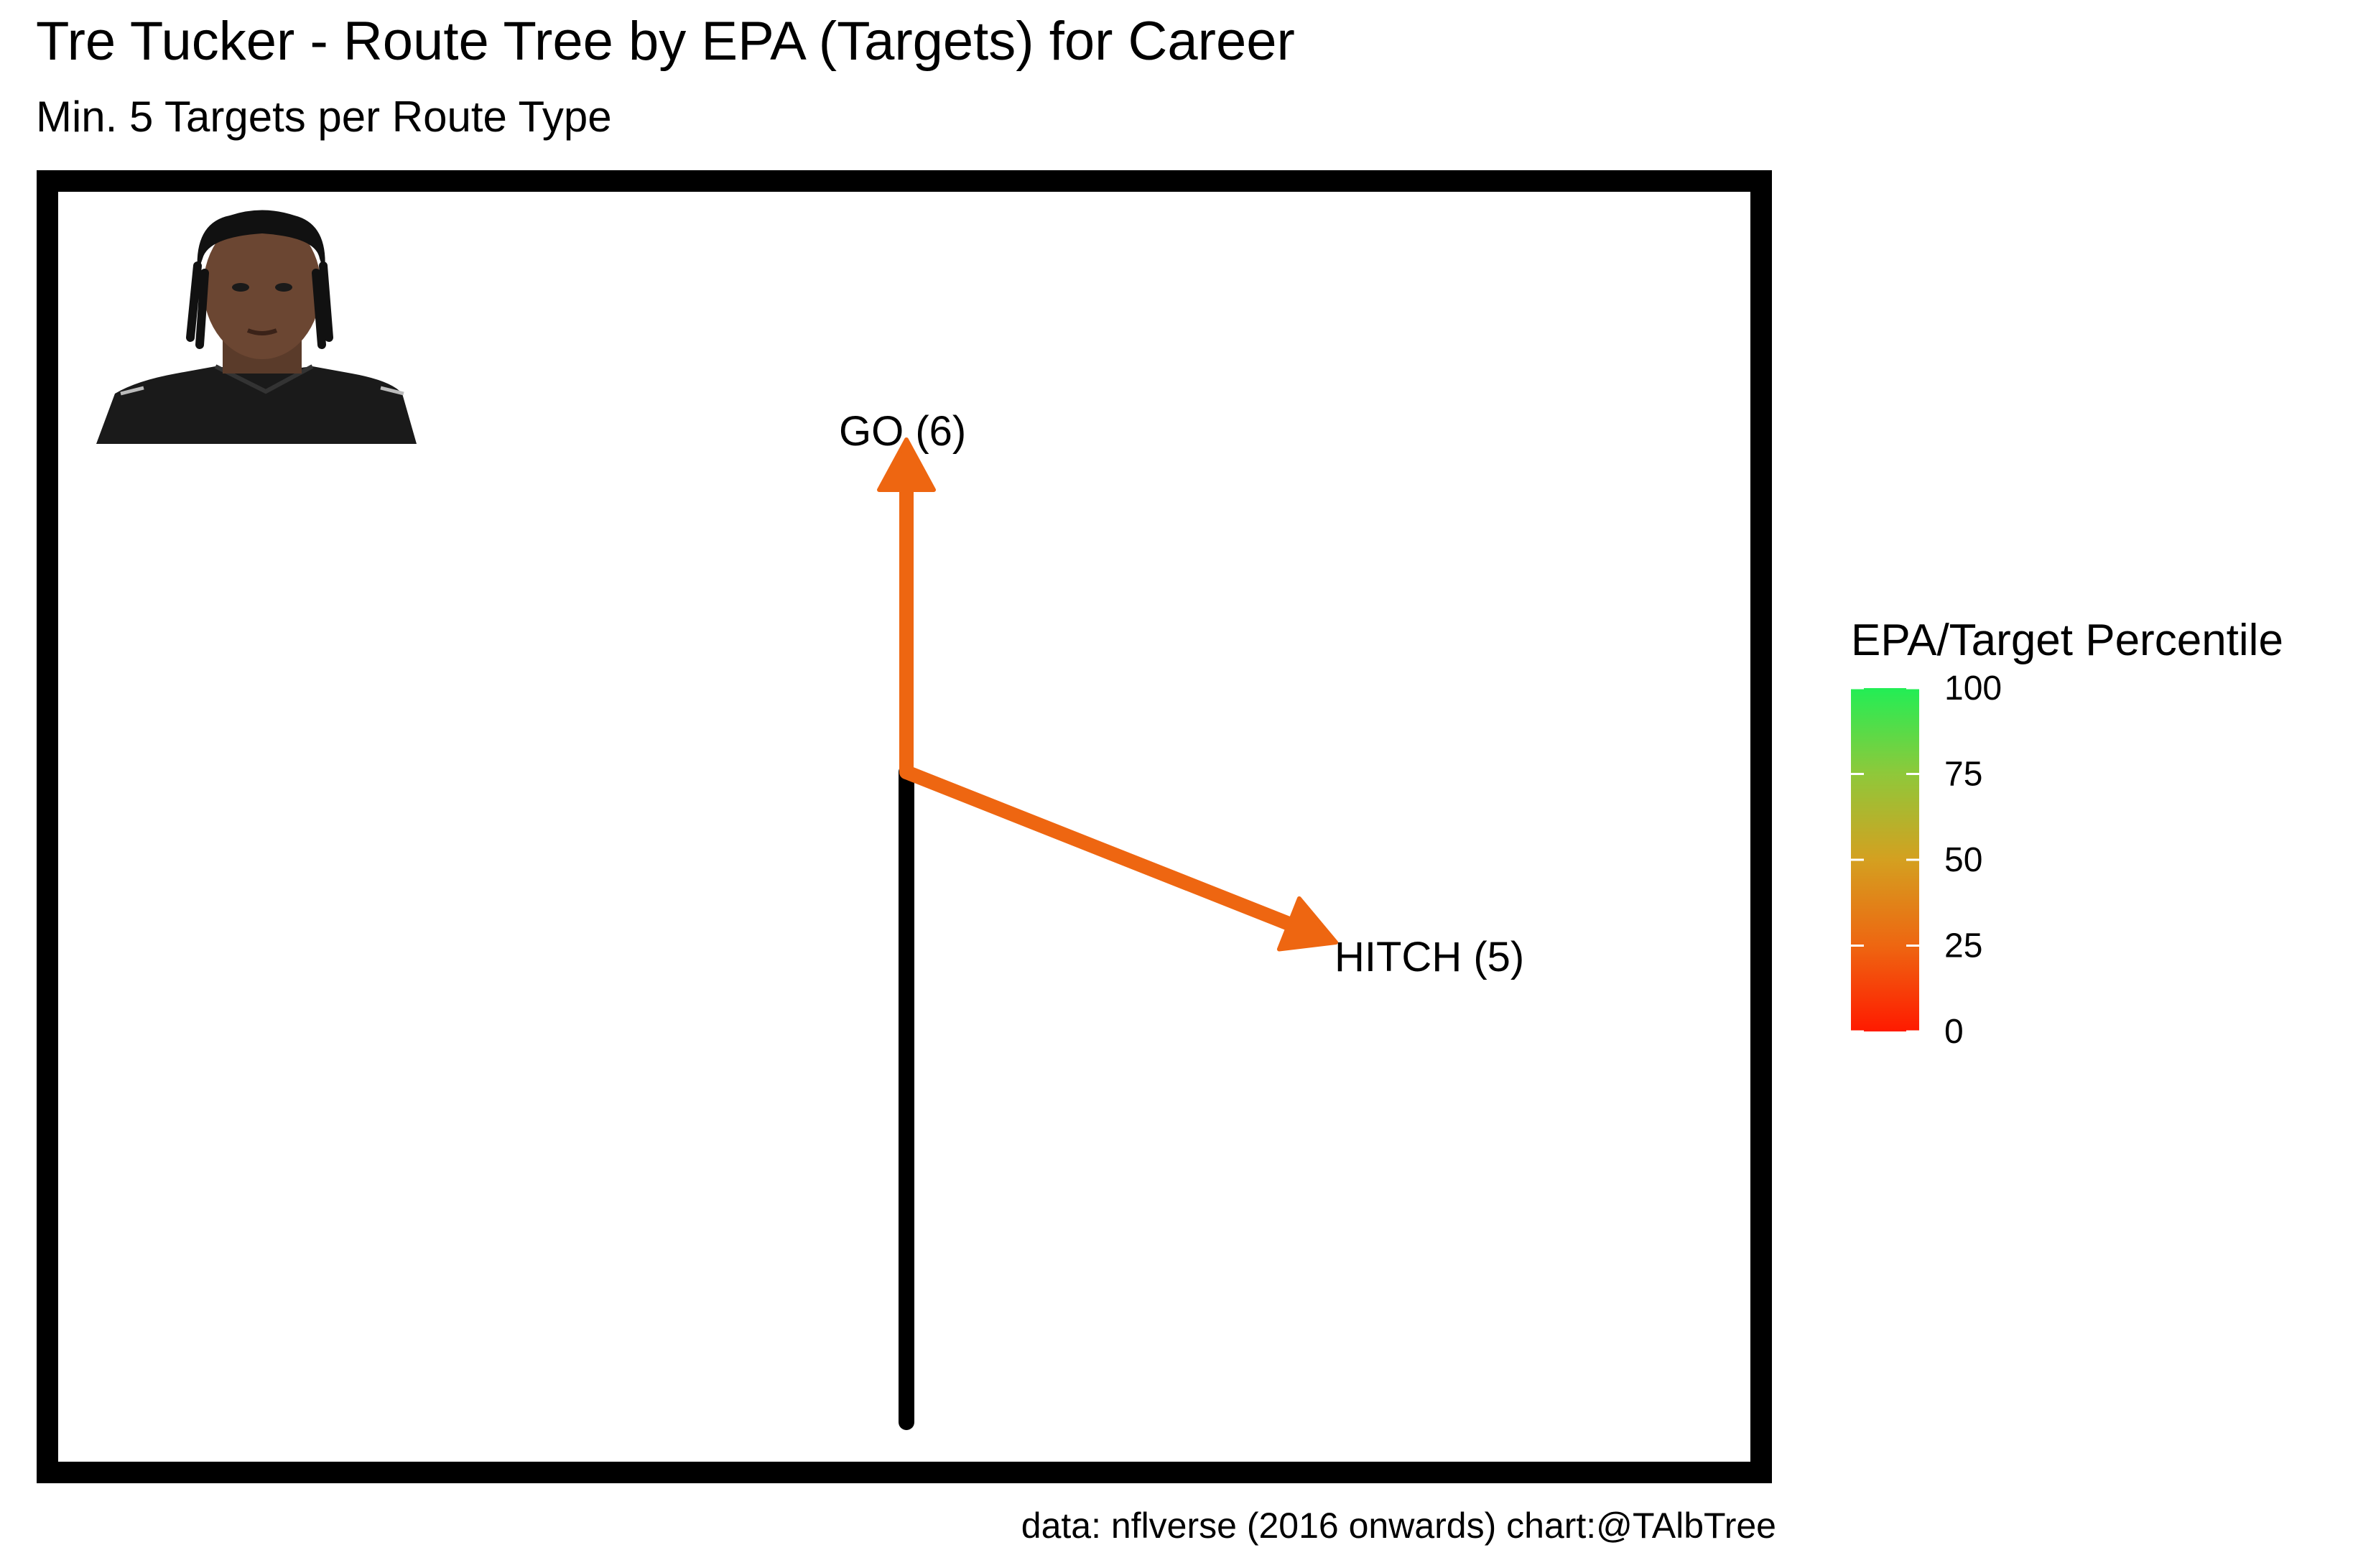 The height and width of the screenshot is (1568, 2353). What do you see at coordinates (2067, 641) in the screenshot?
I see `legend-title: EPA/Target Percentile` at bounding box center [2067, 641].